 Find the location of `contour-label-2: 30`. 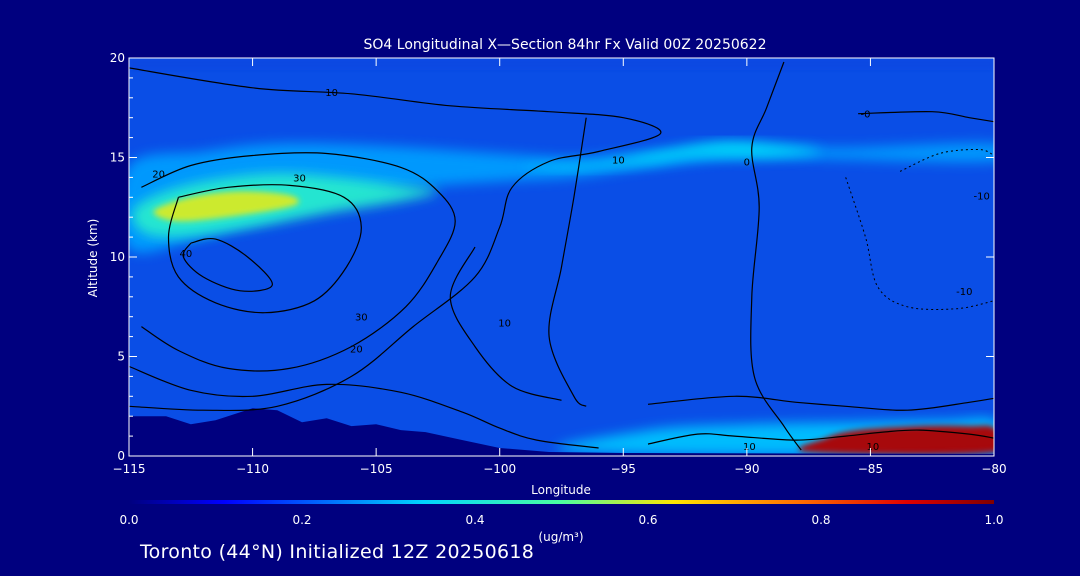

contour-label-2: 30 is located at coordinates (299, 178).